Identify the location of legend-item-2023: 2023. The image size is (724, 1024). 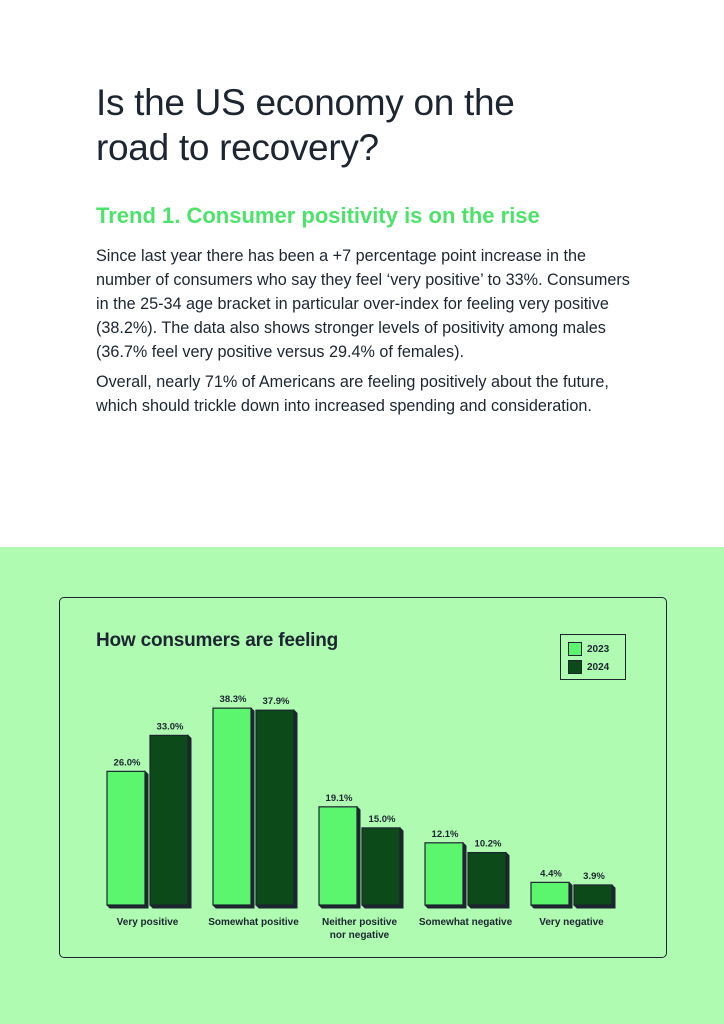
(588, 649).